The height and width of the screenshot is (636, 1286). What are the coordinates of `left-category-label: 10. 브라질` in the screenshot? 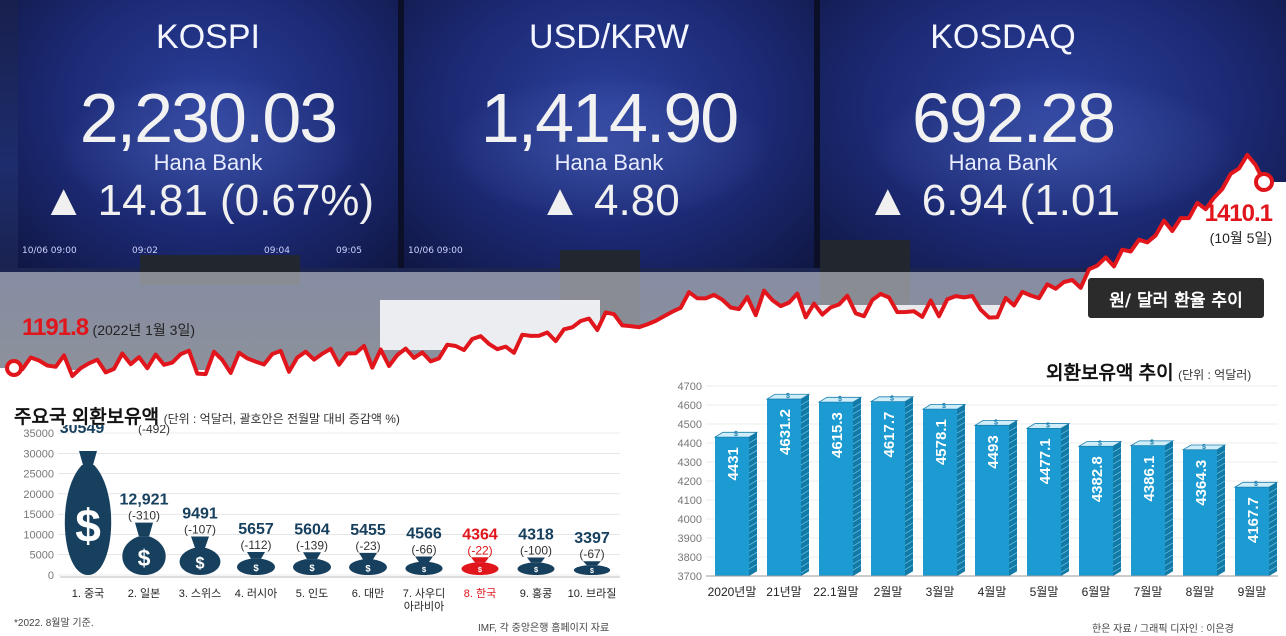 It's located at (592, 593).